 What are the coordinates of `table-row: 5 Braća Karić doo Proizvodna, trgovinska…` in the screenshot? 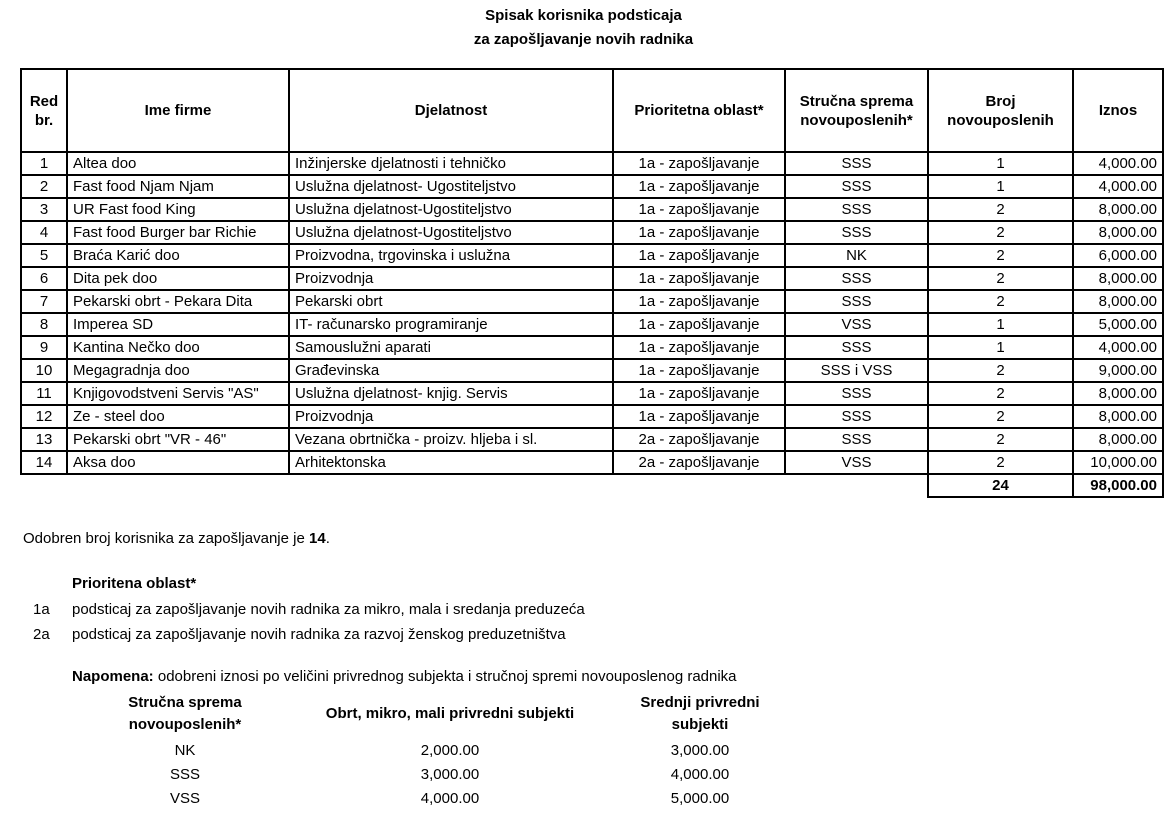 It's located at (592, 255).